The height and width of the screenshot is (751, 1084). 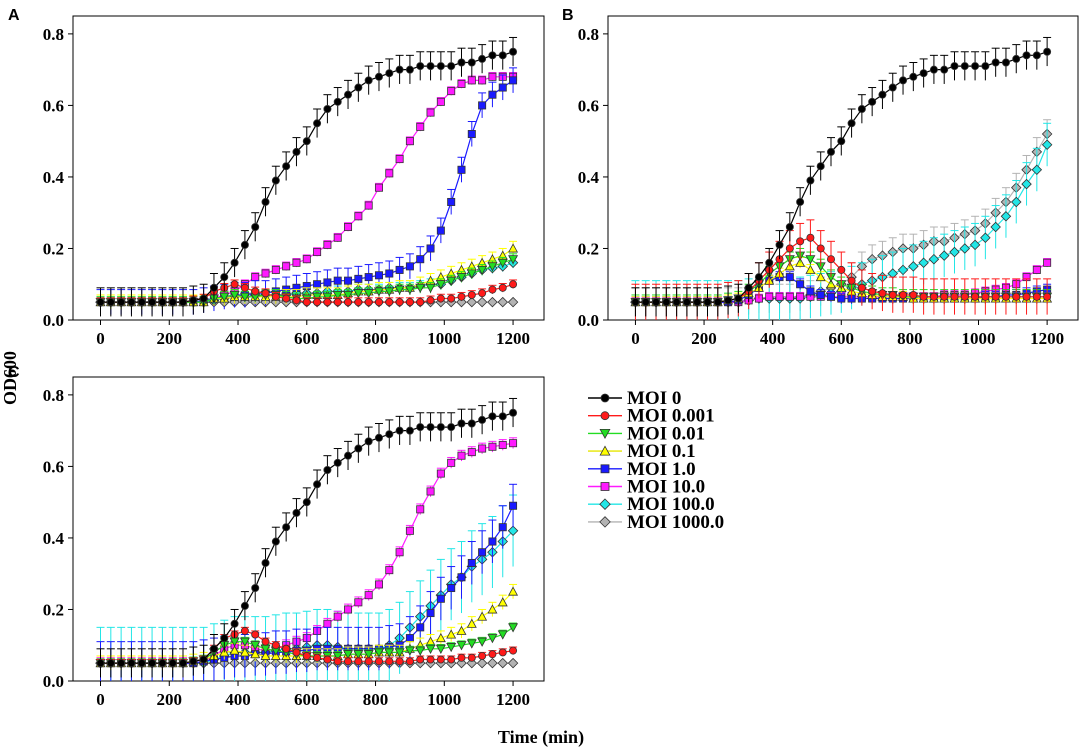 What do you see at coordinates (307, 699) in the screenshot?
I see `x-tick-label: 600` at bounding box center [307, 699].